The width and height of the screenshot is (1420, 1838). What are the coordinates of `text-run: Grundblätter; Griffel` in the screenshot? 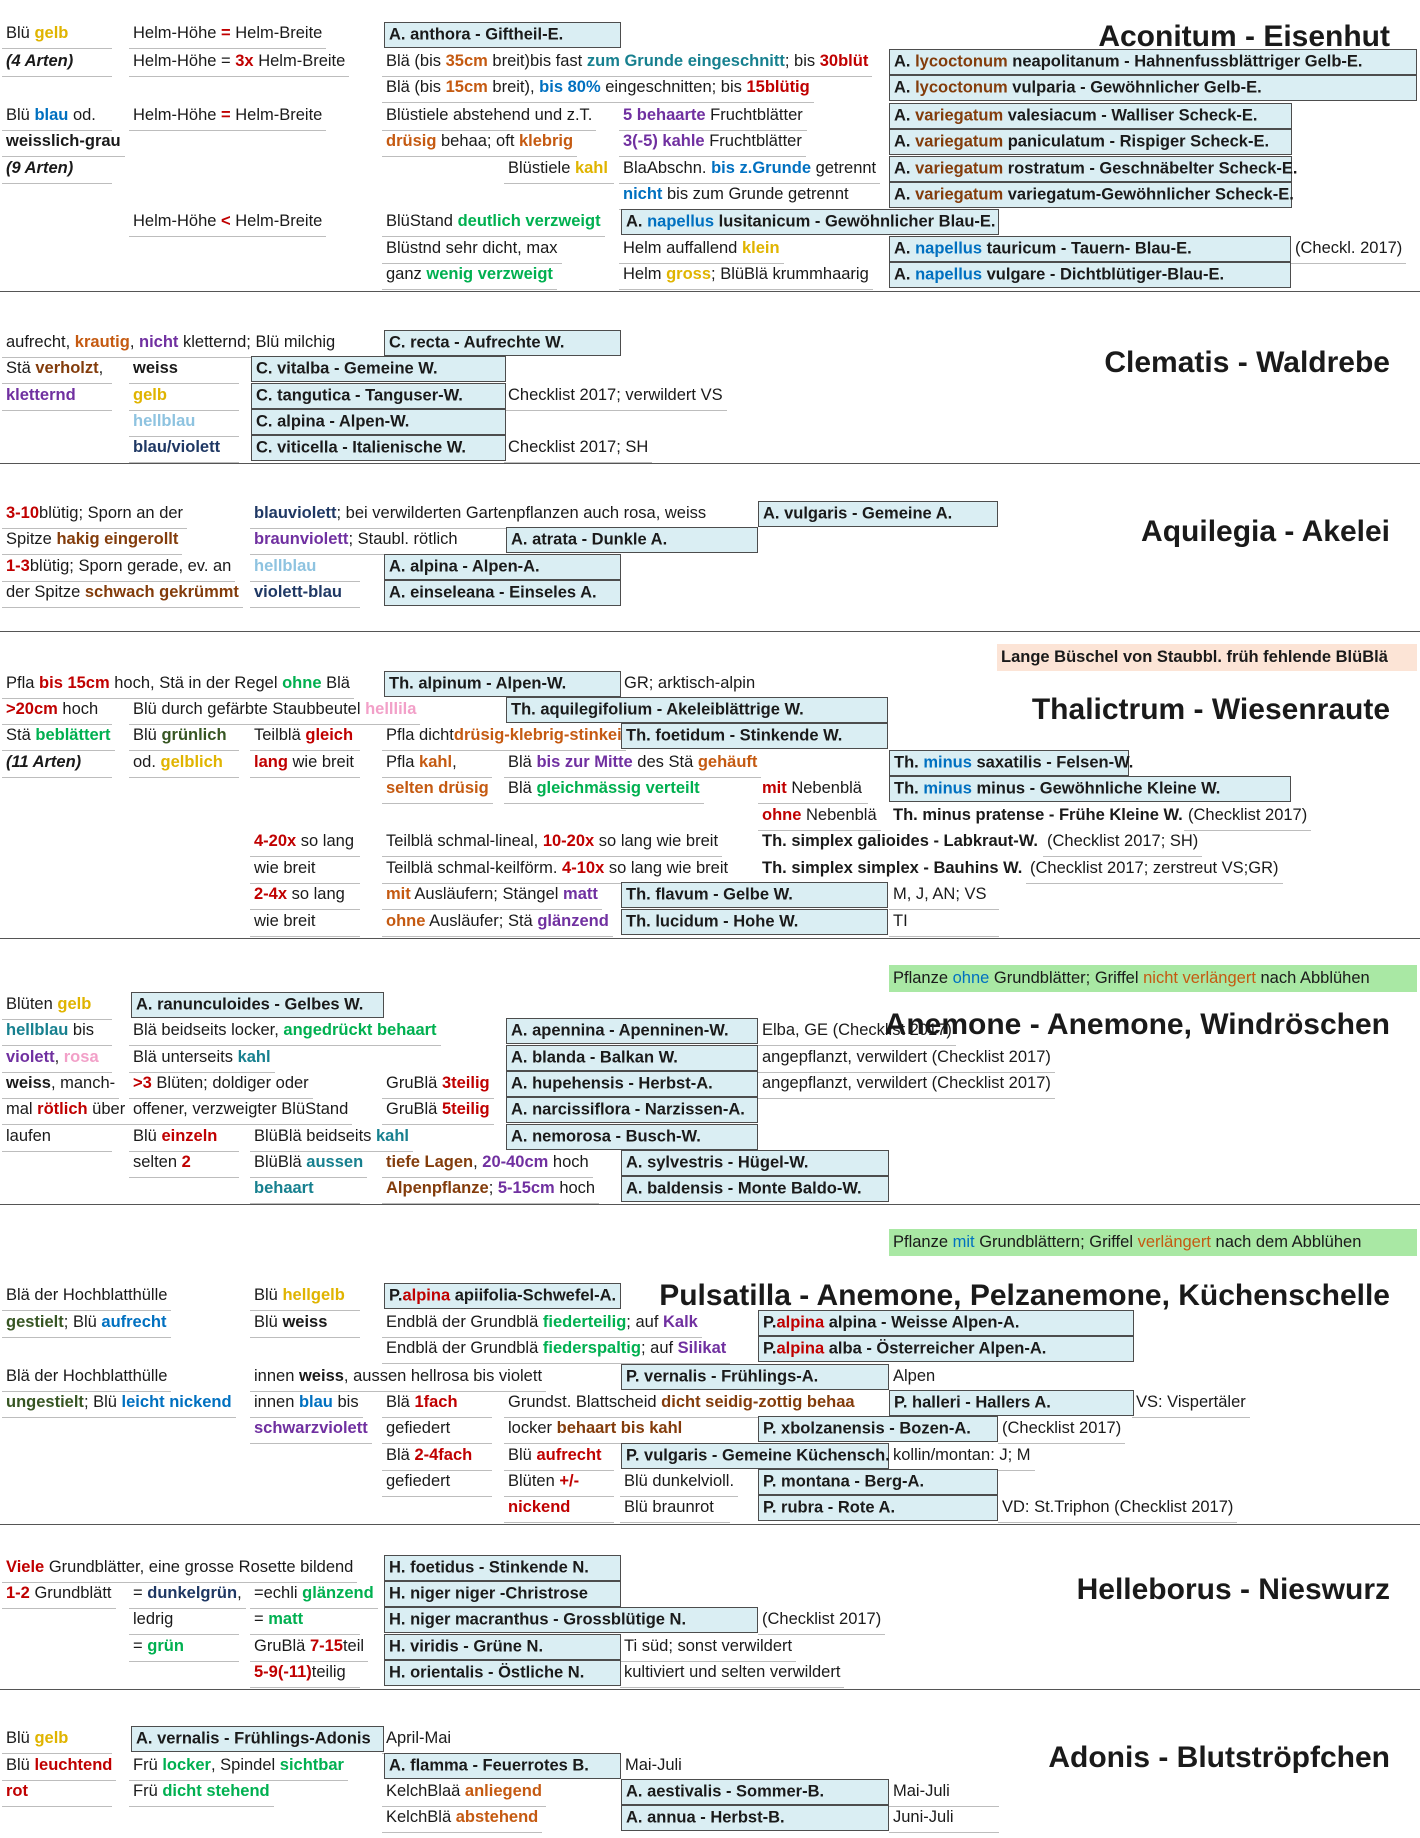 It's located at (1066, 978).